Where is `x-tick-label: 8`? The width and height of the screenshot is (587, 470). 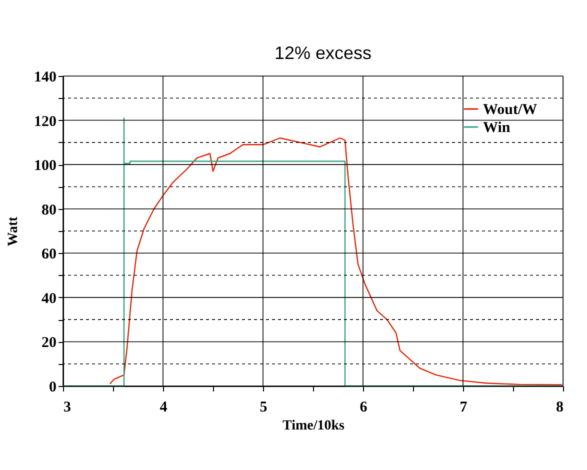
x-tick-label: 8 is located at coordinates (560, 408).